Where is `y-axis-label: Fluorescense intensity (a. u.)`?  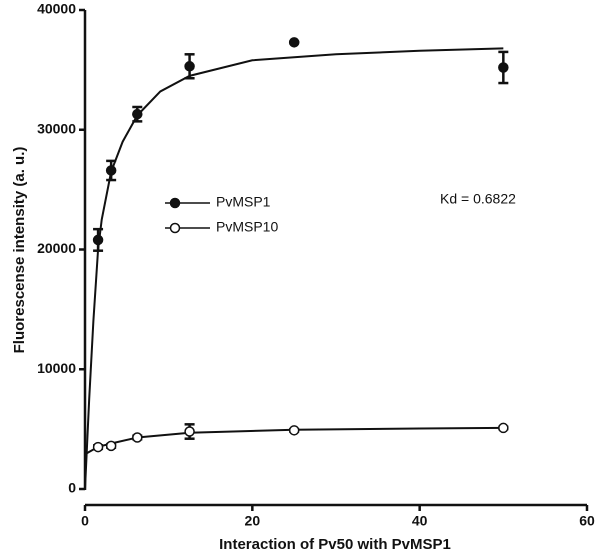 y-axis-label: Fluorescense intensity (a. u.) is located at coordinates (19, 250).